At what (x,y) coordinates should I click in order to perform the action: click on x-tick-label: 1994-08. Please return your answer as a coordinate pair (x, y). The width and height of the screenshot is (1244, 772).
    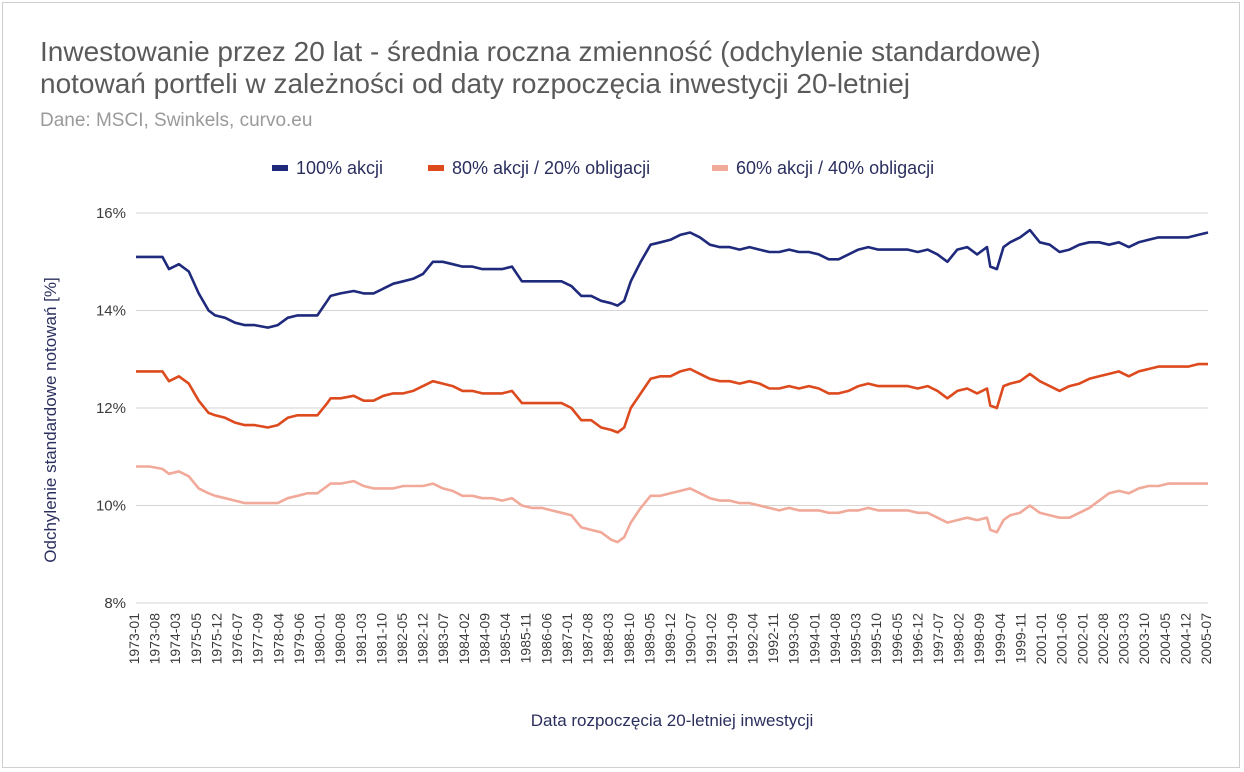
    Looking at the image, I should click on (835, 639).